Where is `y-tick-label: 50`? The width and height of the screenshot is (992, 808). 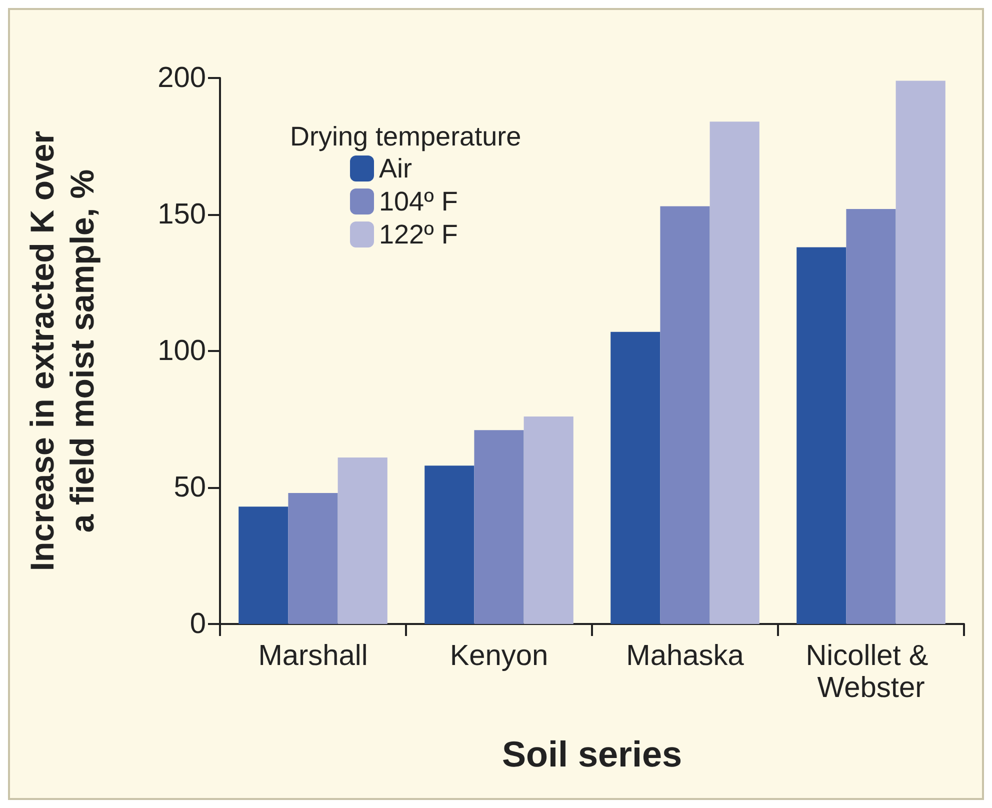 y-tick-label: 50 is located at coordinates (190, 488).